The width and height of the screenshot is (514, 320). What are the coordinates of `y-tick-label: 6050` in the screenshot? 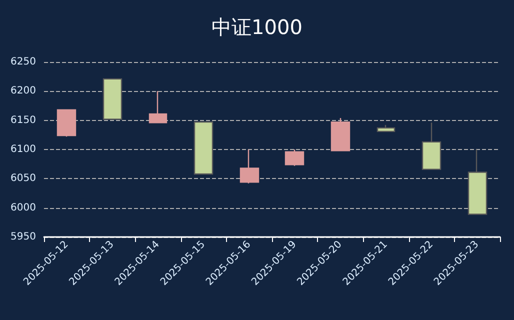 It's located at (23, 178).